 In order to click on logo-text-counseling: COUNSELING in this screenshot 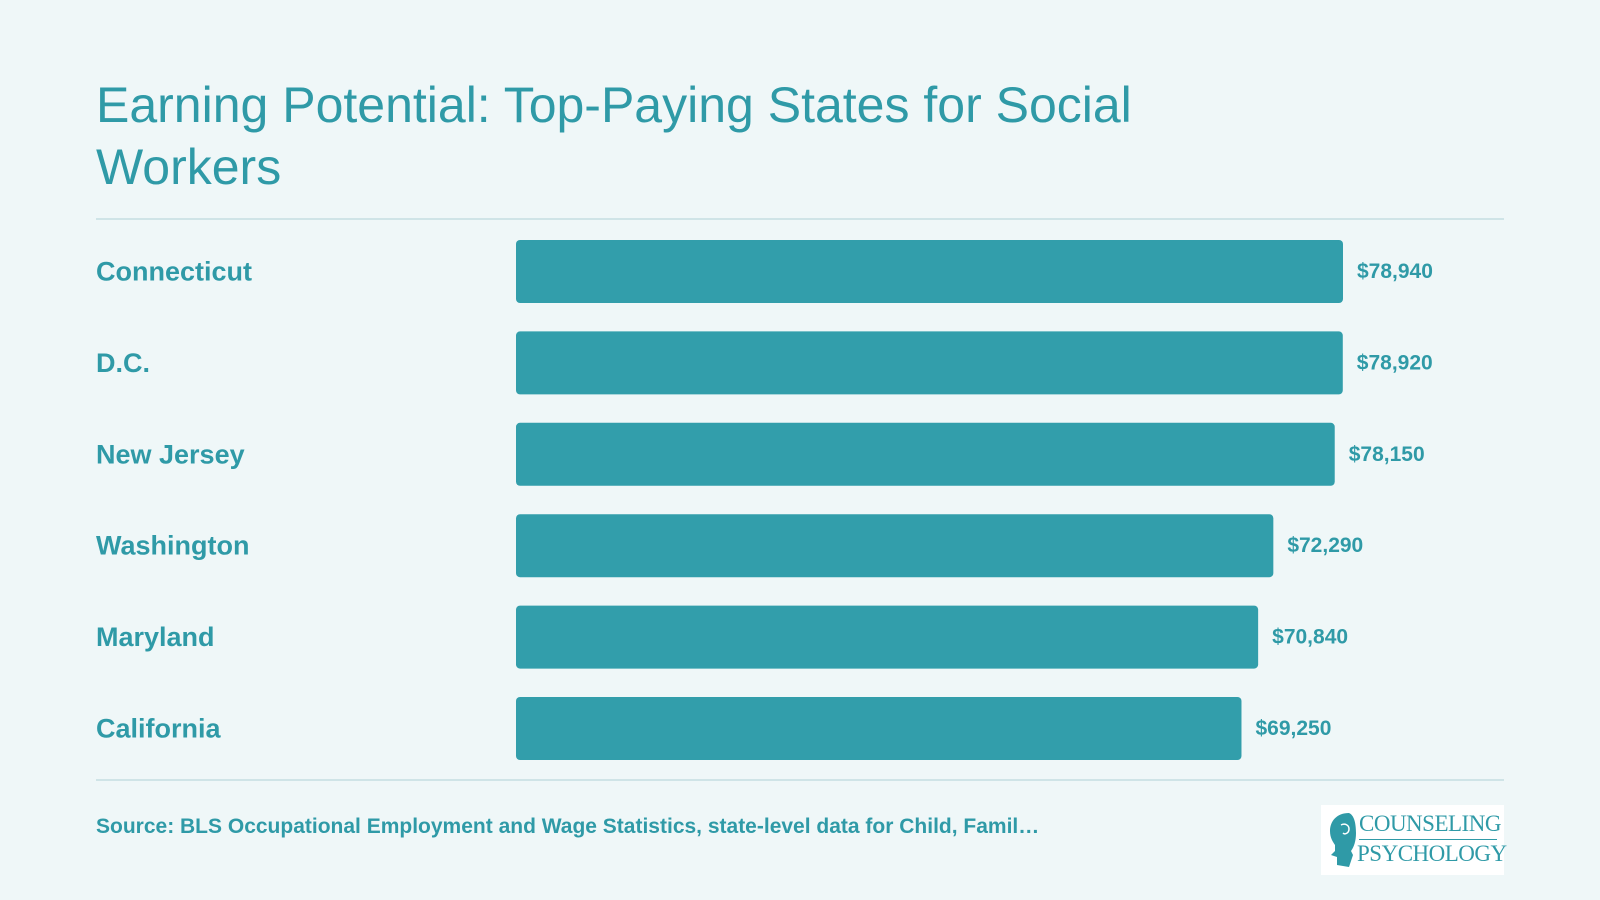, I will do `click(1430, 823)`.